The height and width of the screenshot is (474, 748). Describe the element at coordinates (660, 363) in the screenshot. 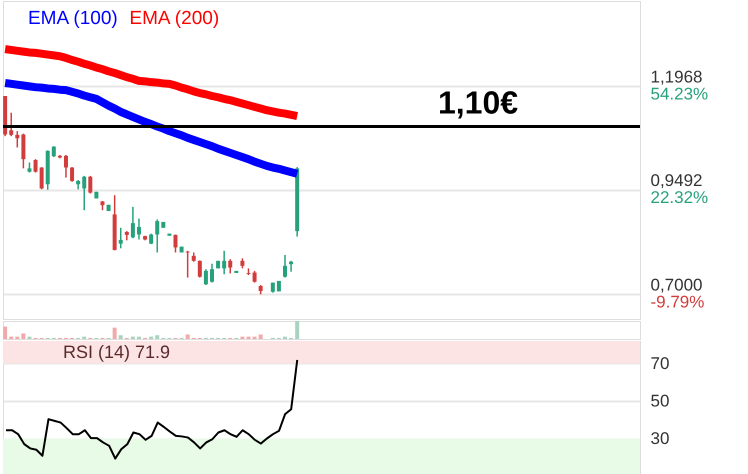

I see `y-tick-label: 70` at that location.